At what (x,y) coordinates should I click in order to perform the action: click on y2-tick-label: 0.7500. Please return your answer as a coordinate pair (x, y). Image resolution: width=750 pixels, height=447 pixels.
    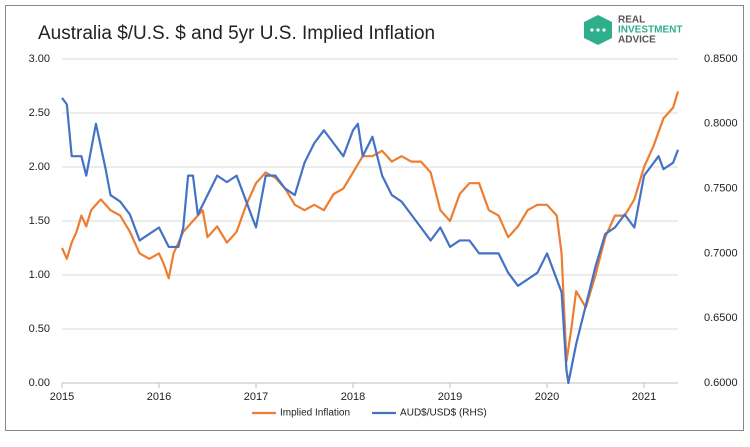
    Looking at the image, I should click on (721, 189).